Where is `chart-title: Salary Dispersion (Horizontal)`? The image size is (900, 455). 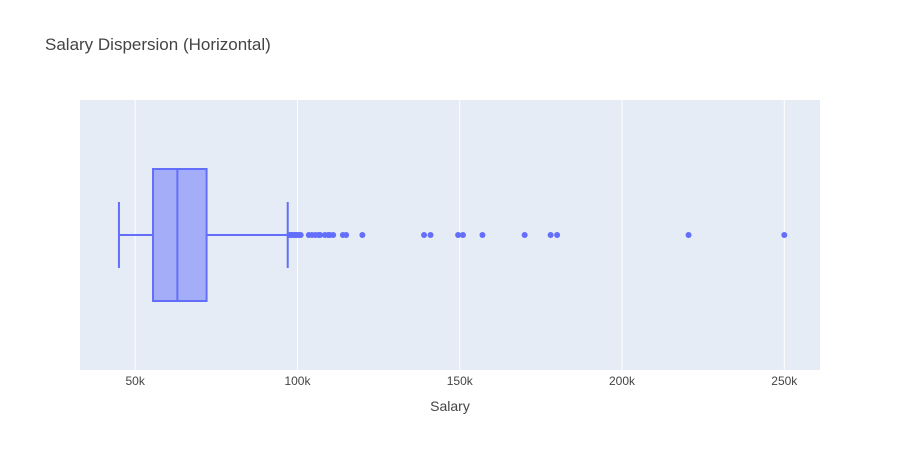 chart-title: Salary Dispersion (Horizontal) is located at coordinates (158, 44).